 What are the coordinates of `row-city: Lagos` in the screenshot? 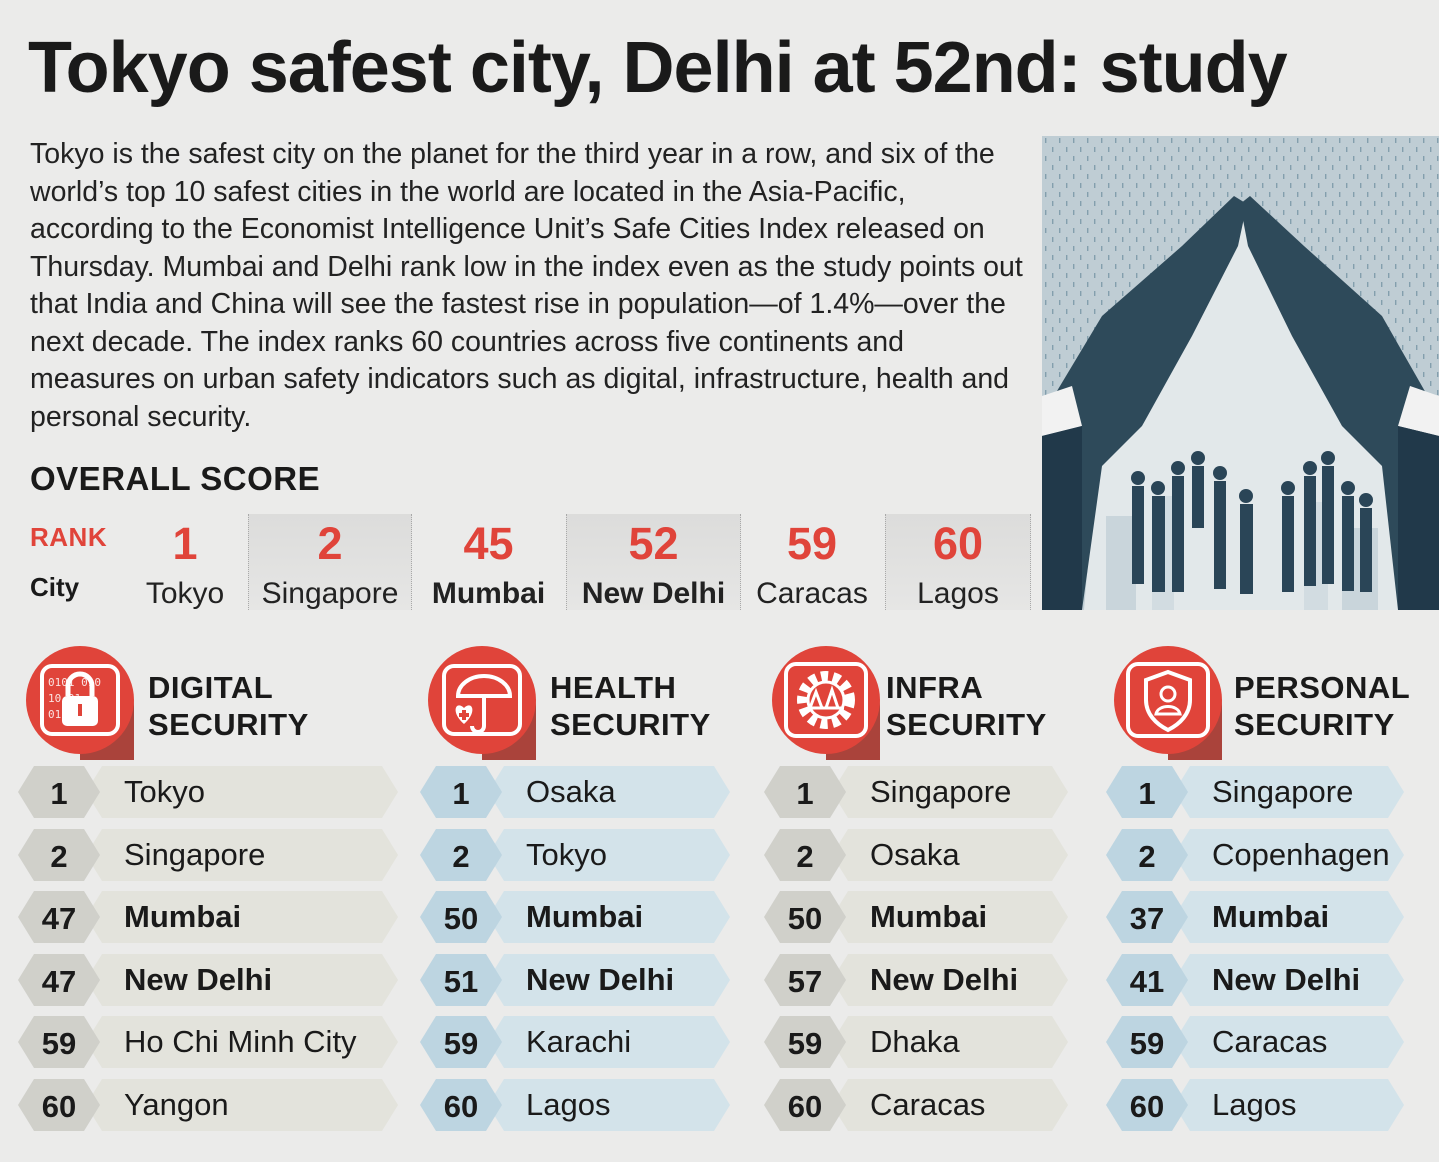 It's located at (568, 1104).